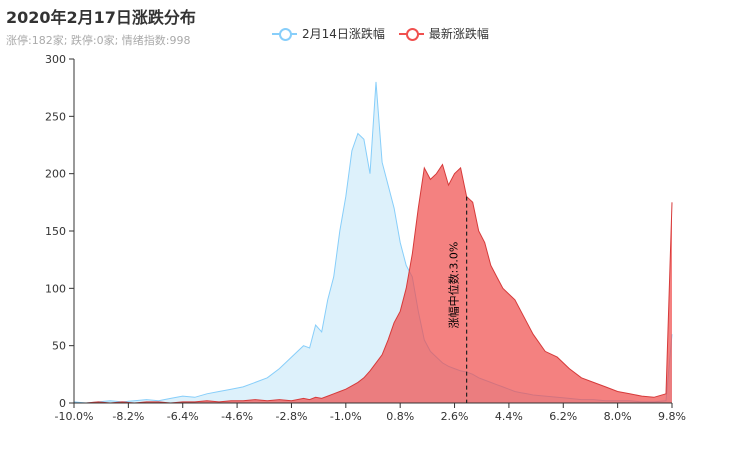 The width and height of the screenshot is (750, 463). I want to click on median-label: 涨幅中位数:3.0%, so click(454, 285).